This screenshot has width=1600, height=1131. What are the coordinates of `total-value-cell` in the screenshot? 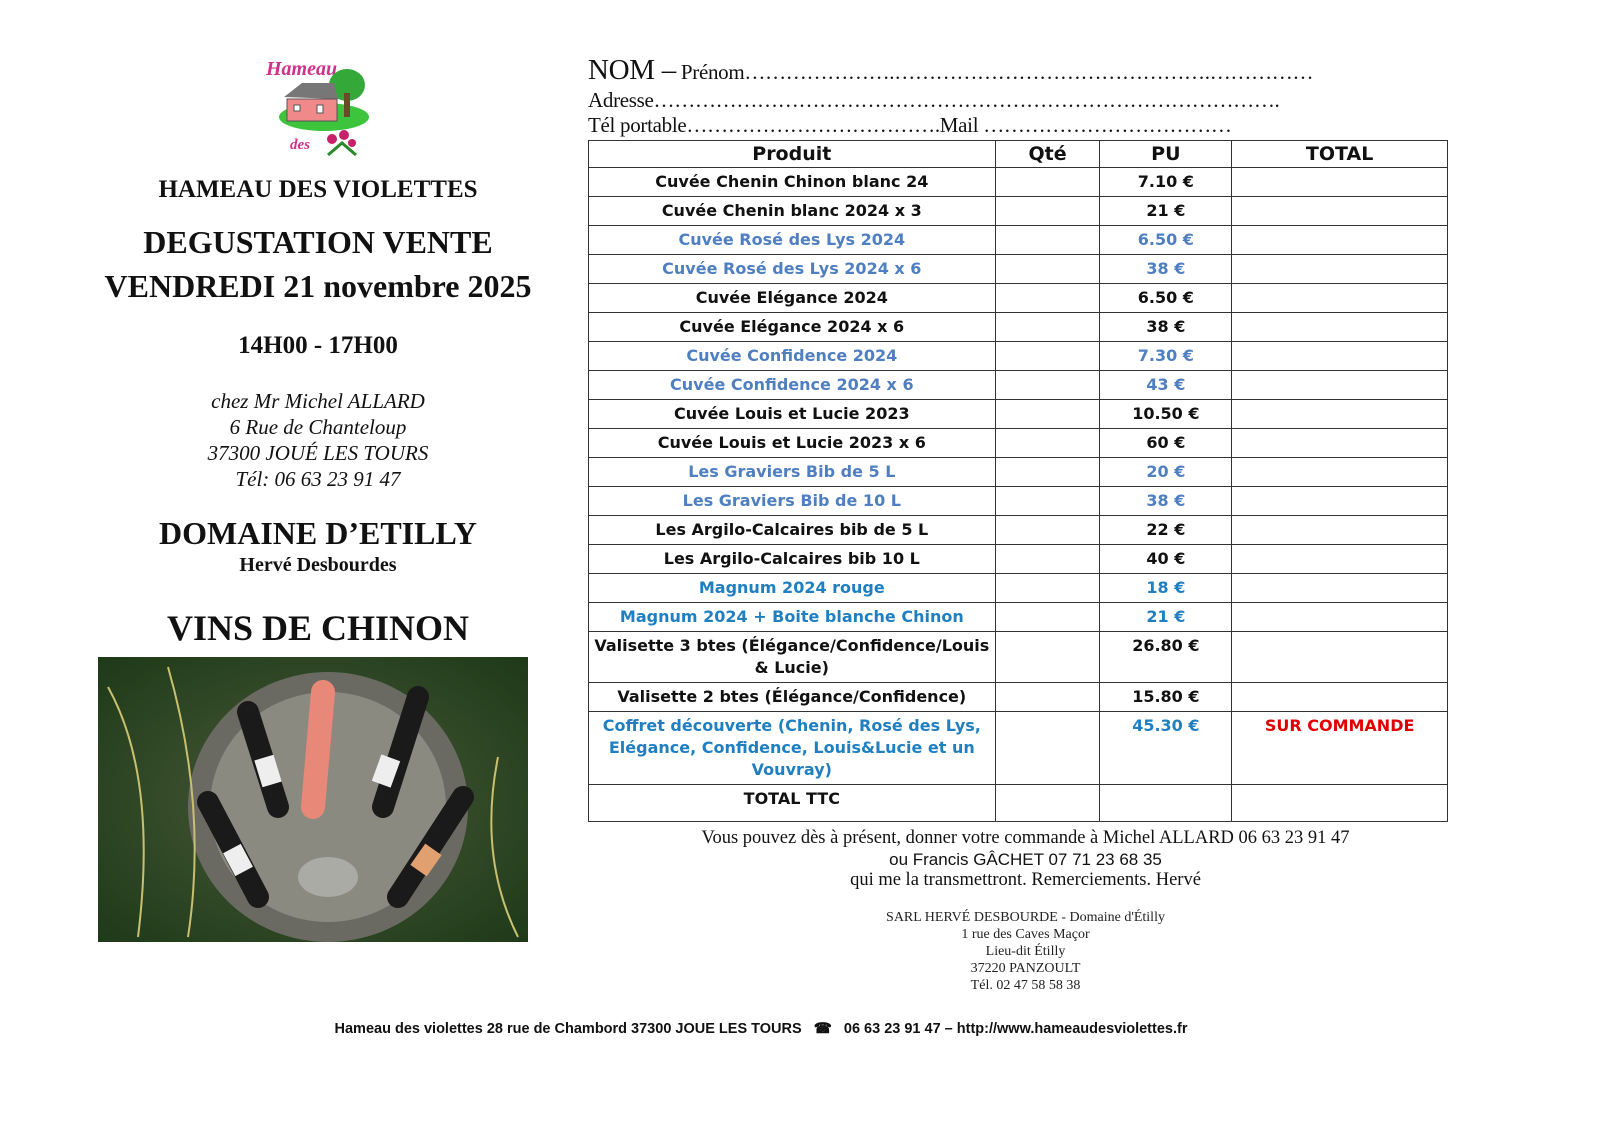 It's located at (1339, 803).